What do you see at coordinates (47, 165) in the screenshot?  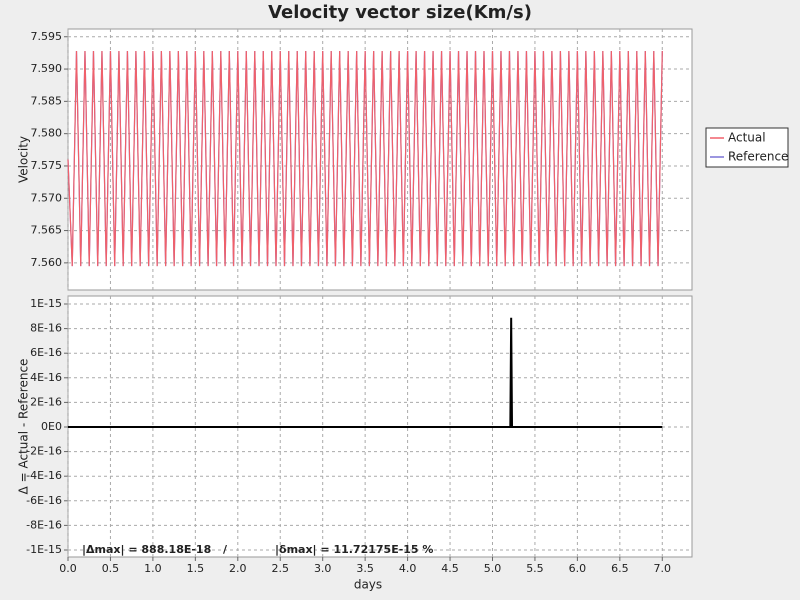 I see `y-tick-label: 7.575` at bounding box center [47, 165].